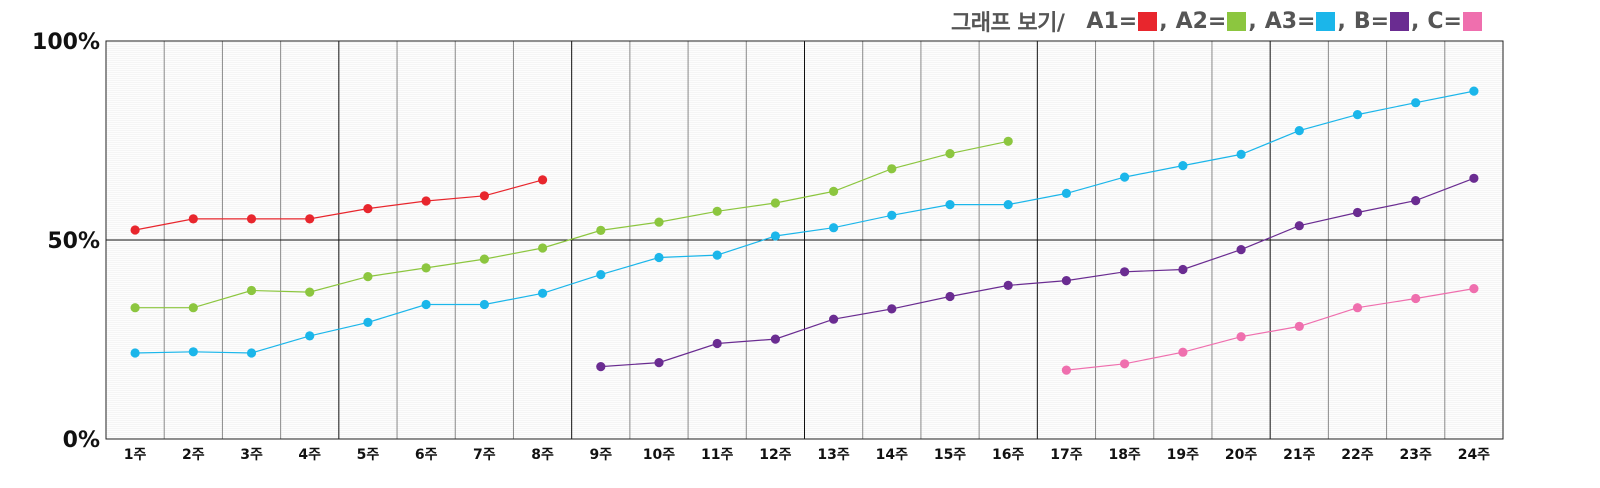 The width and height of the screenshot is (1600, 488). What do you see at coordinates (542, 455) in the screenshot?
I see `x-tick-label: 8주` at bounding box center [542, 455].